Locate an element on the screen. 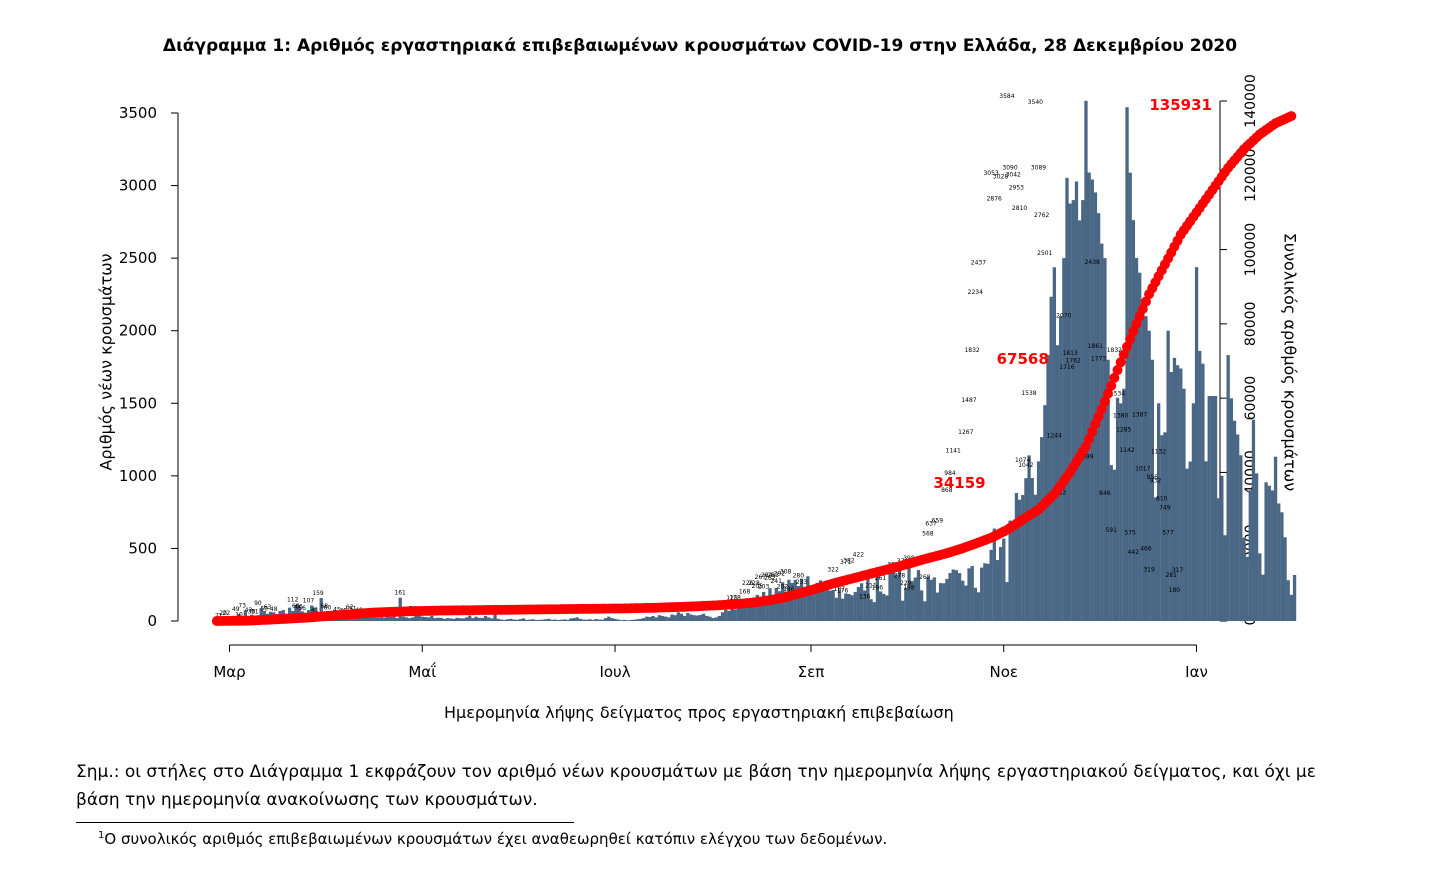  bar-value-label: 466 is located at coordinates (1146, 548).